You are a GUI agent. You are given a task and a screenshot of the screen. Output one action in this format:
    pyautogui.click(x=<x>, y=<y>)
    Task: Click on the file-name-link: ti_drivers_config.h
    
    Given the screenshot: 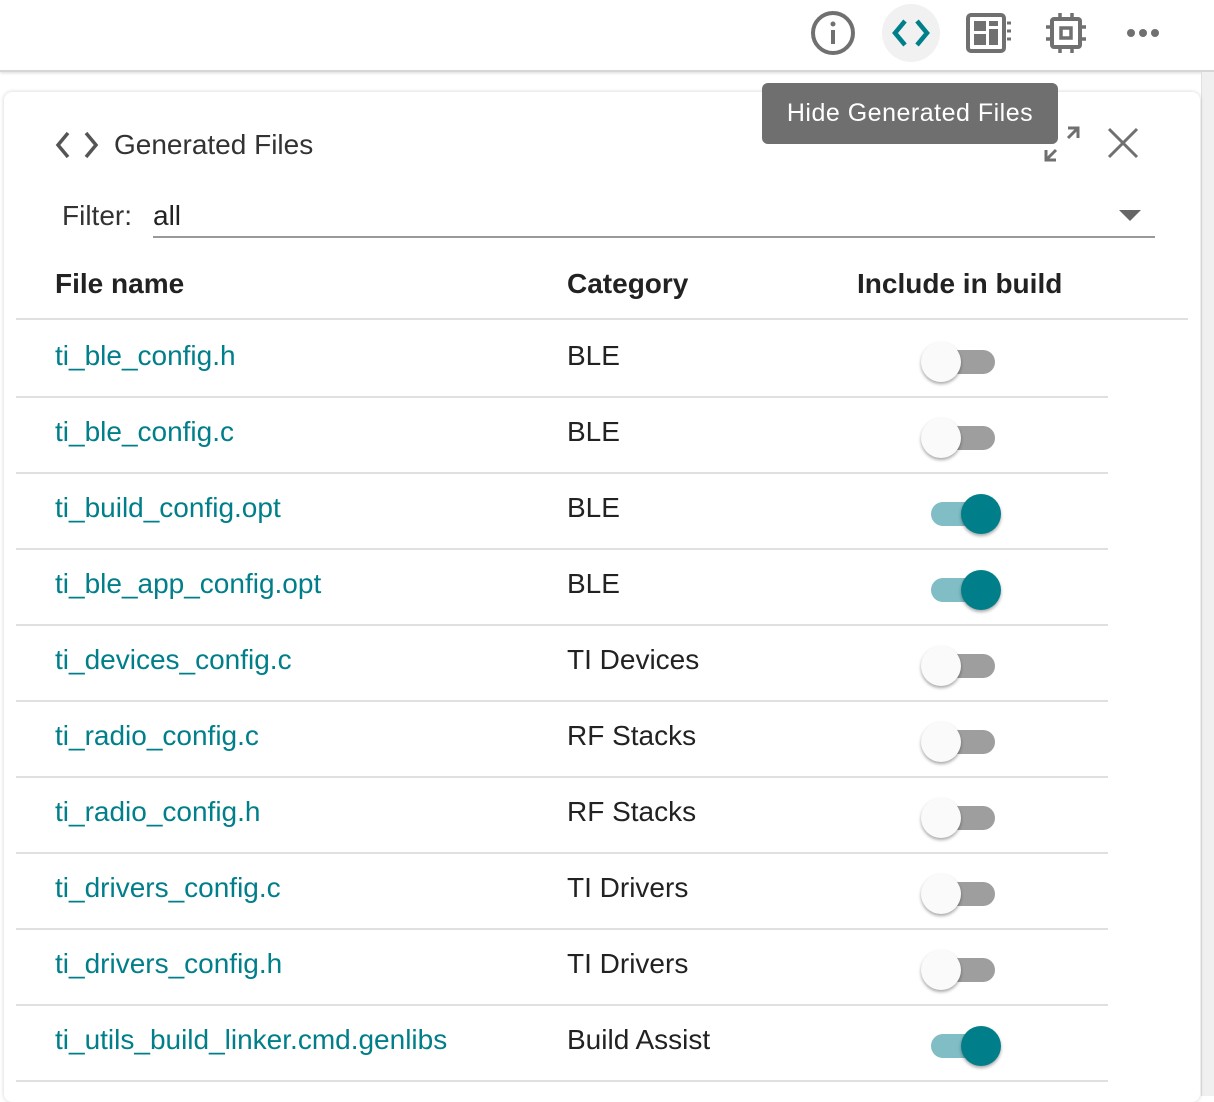 What is the action you would take?
    pyautogui.click(x=169, y=963)
    